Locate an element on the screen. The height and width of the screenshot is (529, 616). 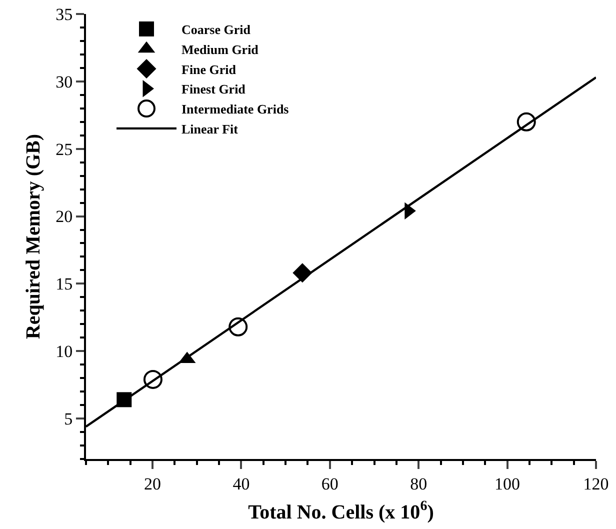
y-tick-label: 35 is located at coordinates (64, 14).